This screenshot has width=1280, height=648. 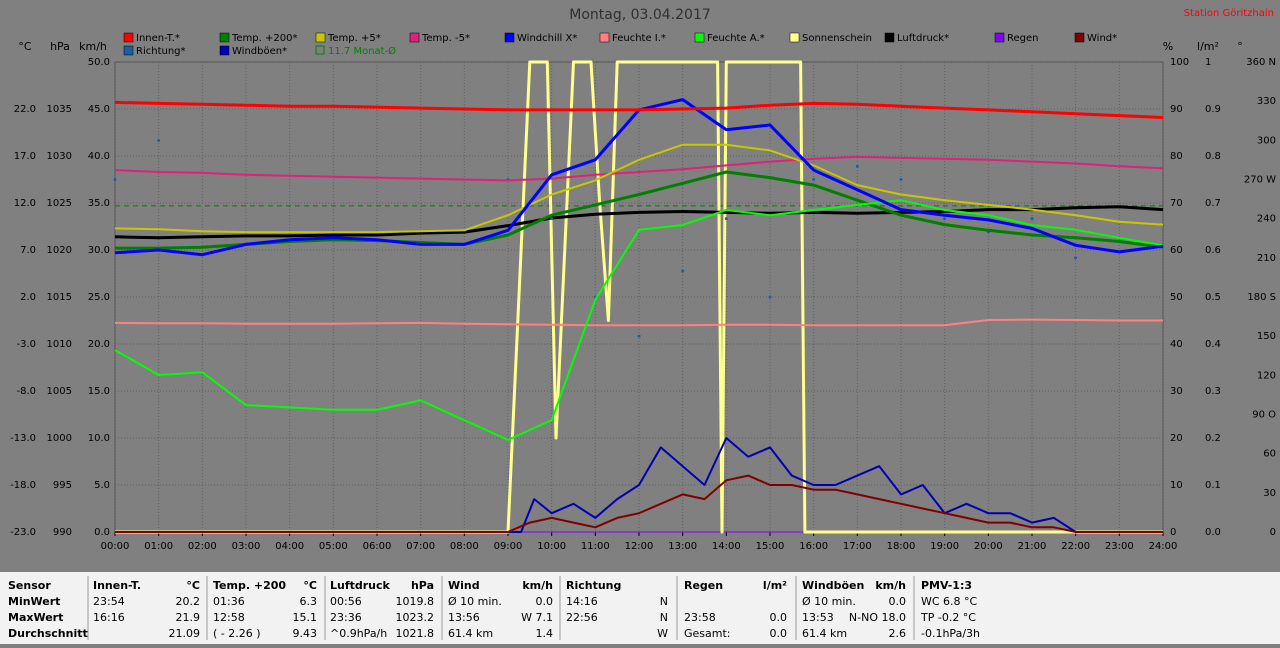 What do you see at coordinates (28, 297) in the screenshot?
I see `y-tick-label: 2.0` at bounding box center [28, 297].